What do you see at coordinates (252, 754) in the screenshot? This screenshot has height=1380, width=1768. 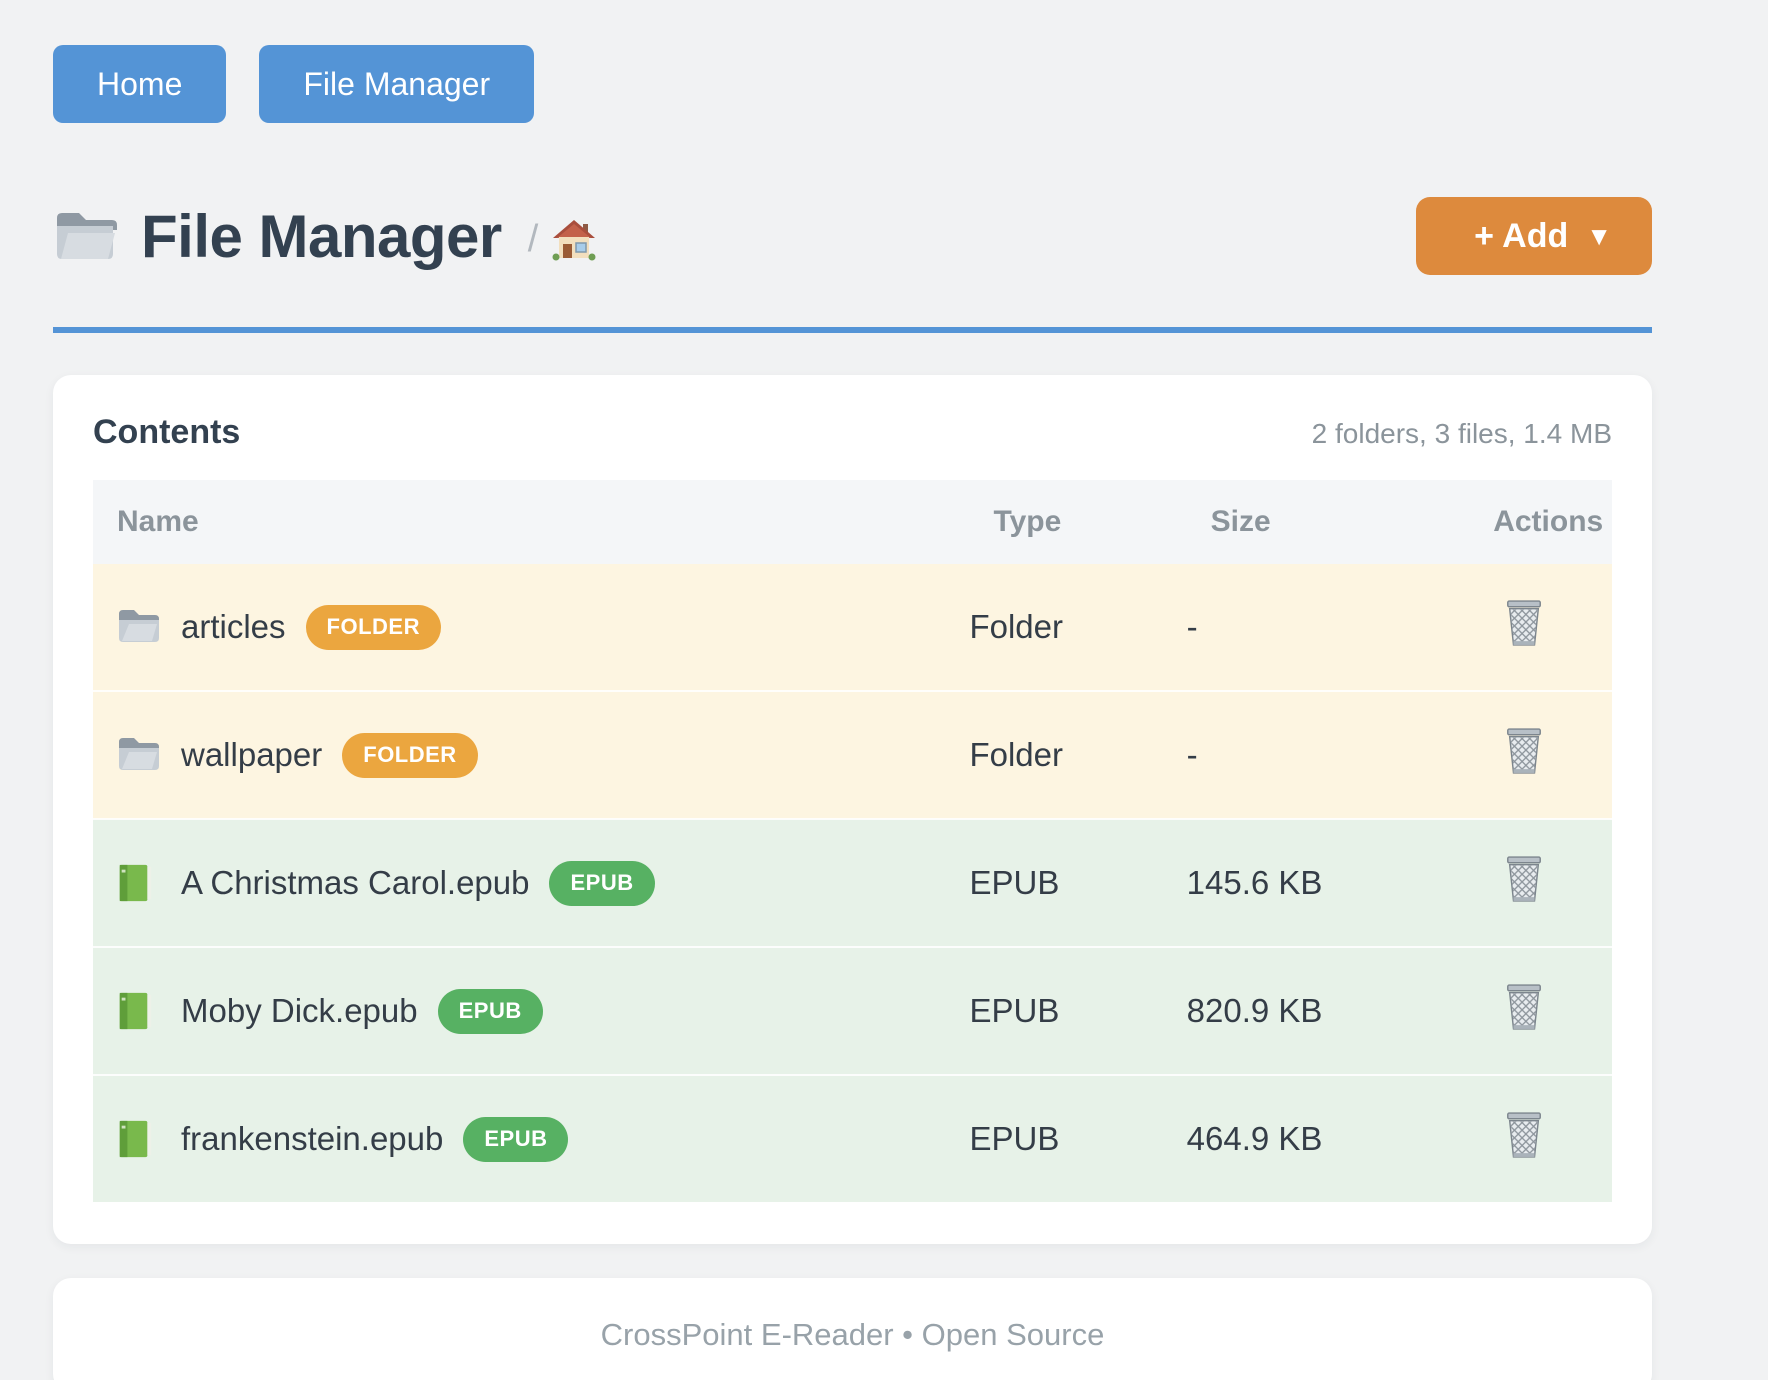 I see `file-name: wallpaper` at bounding box center [252, 754].